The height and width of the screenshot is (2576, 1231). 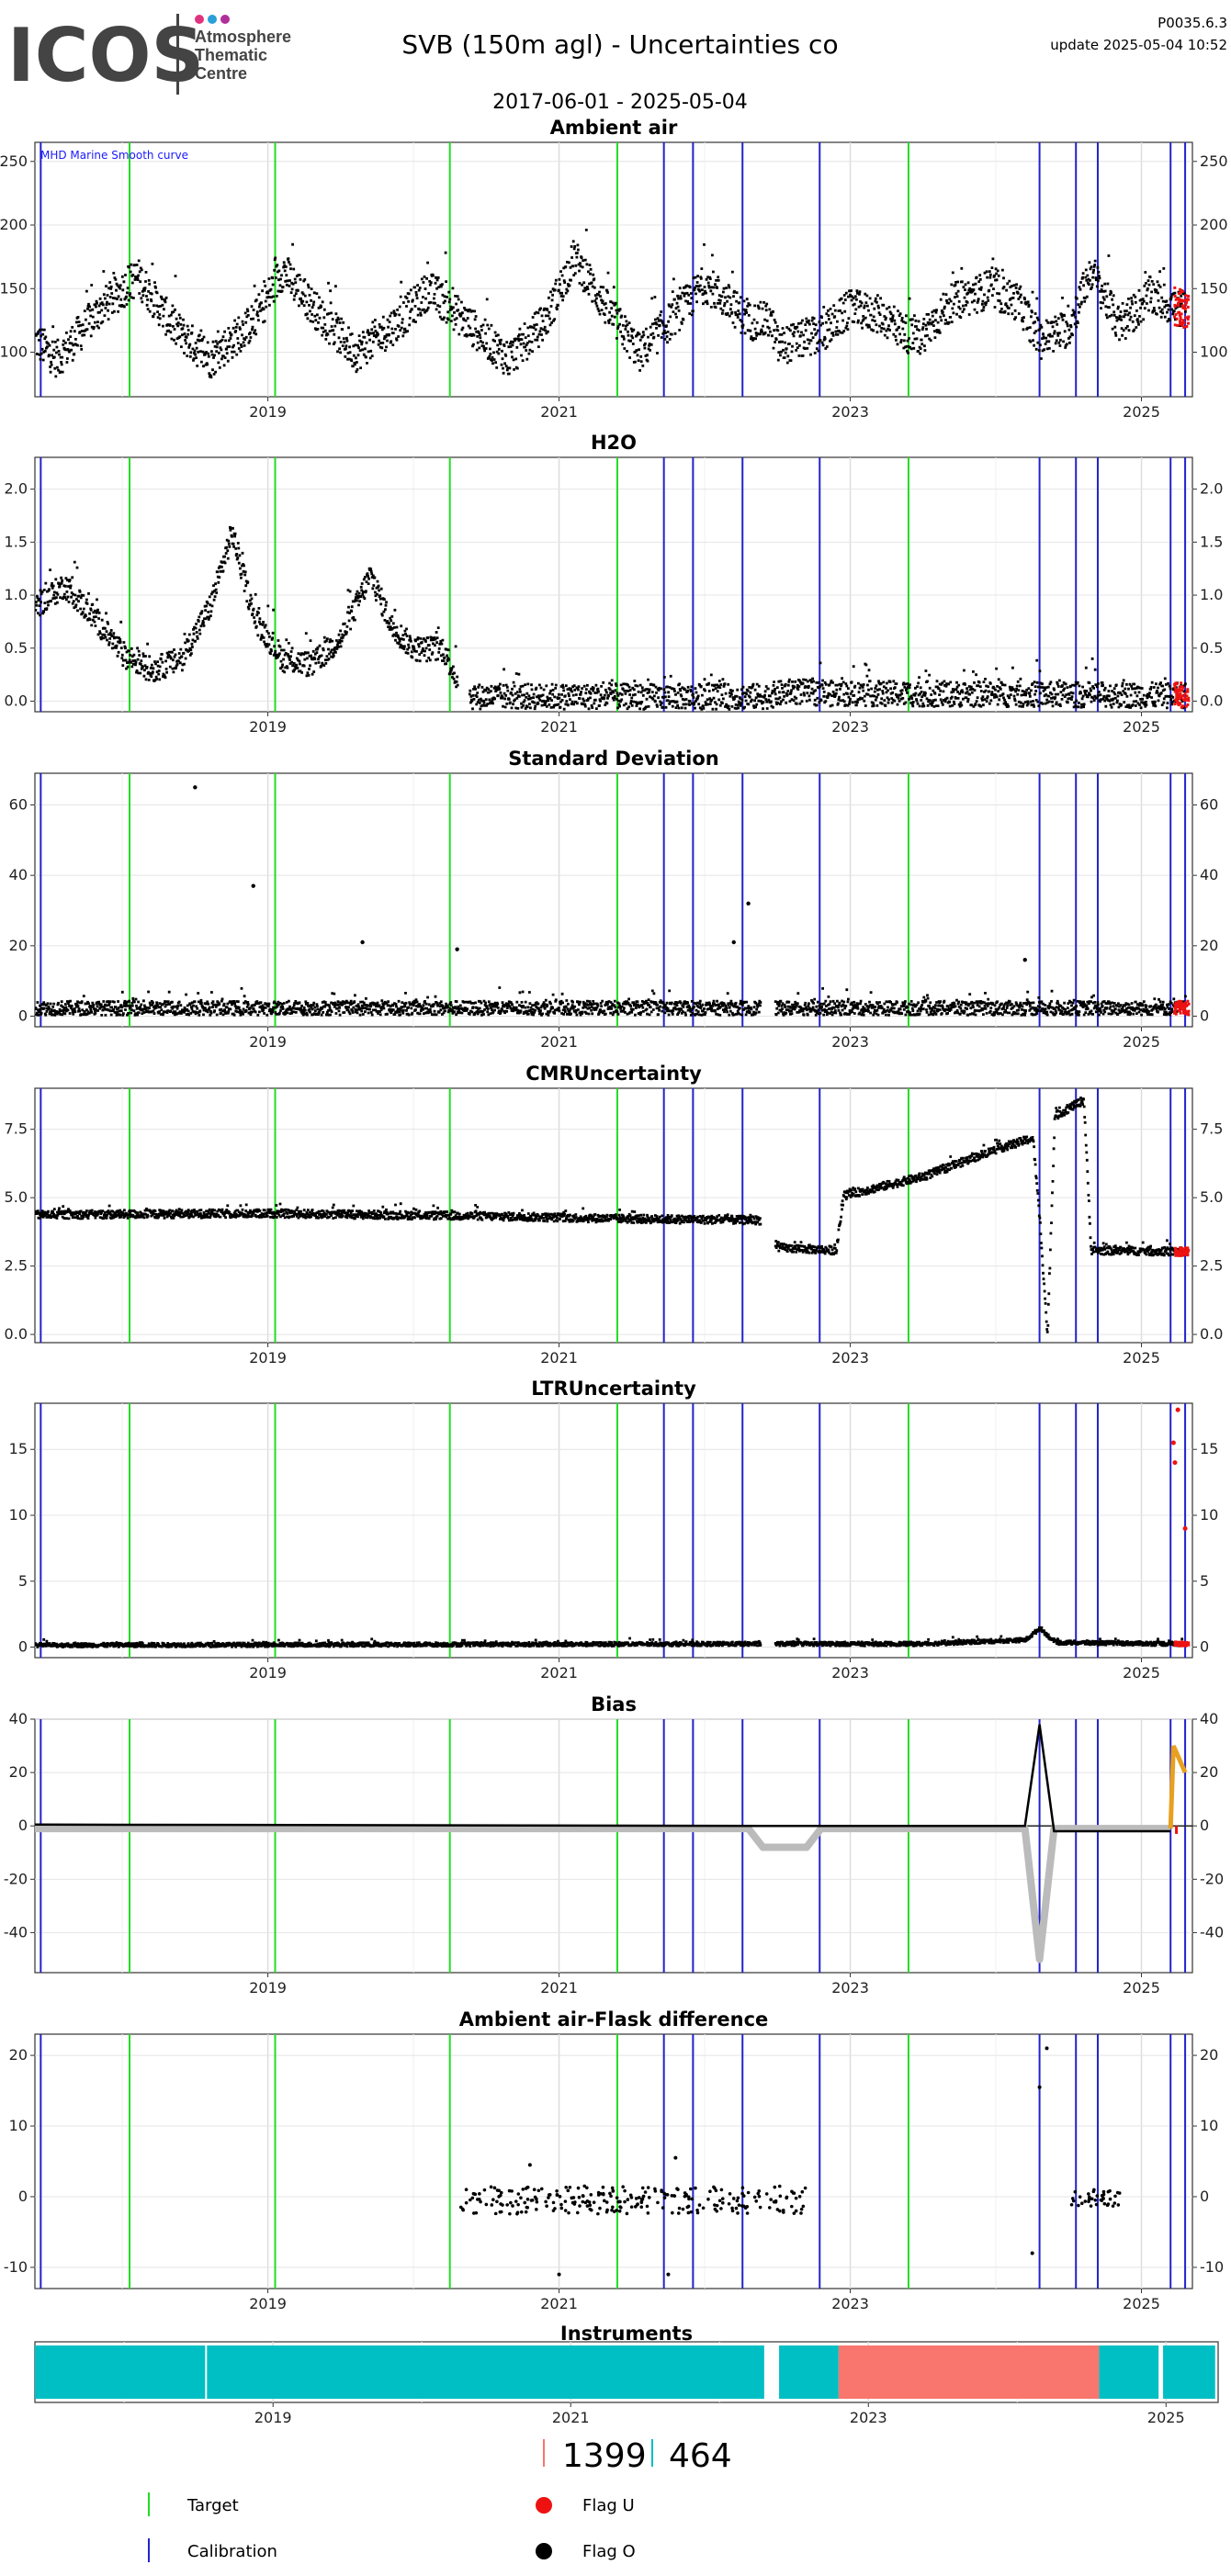 I want to click on y-tick-label-right: 1.0, so click(x=1211, y=594).